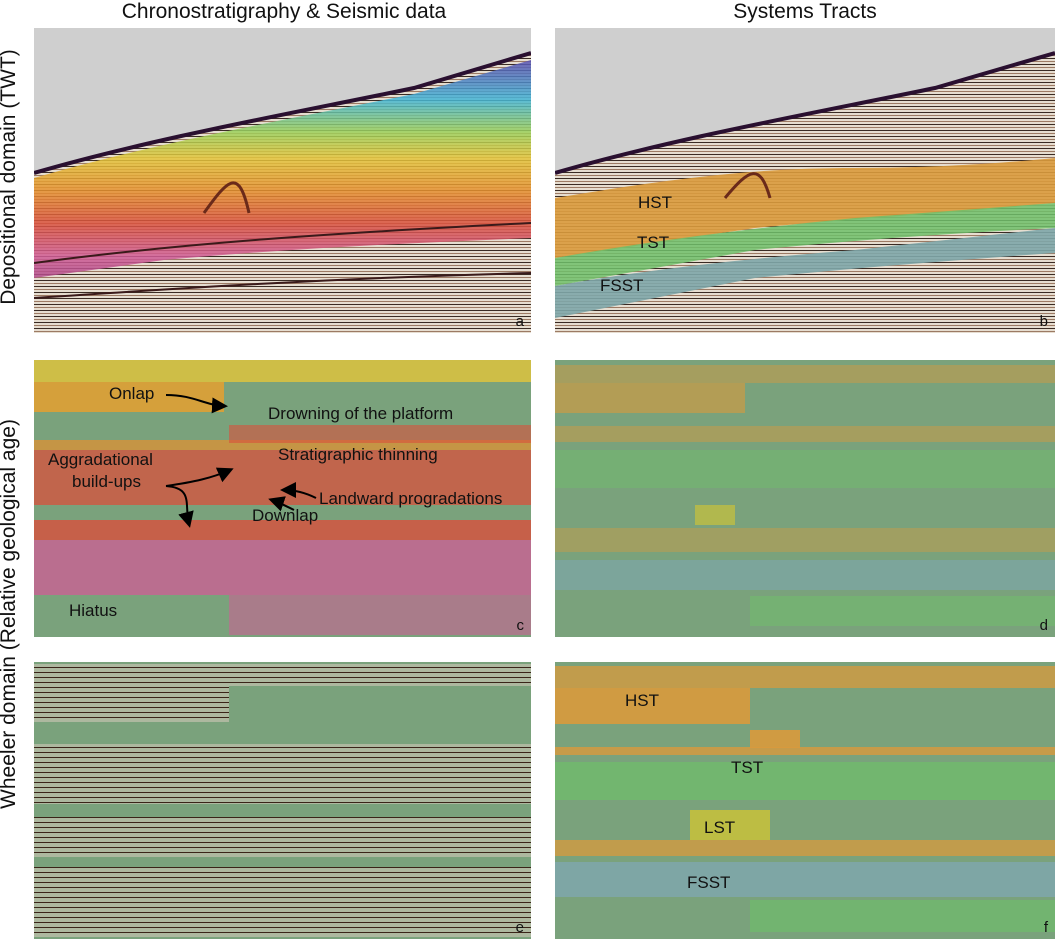 This screenshot has height=939, width=1055. I want to click on panel-d-wheeler-systems-tracts: d, so click(805, 498).